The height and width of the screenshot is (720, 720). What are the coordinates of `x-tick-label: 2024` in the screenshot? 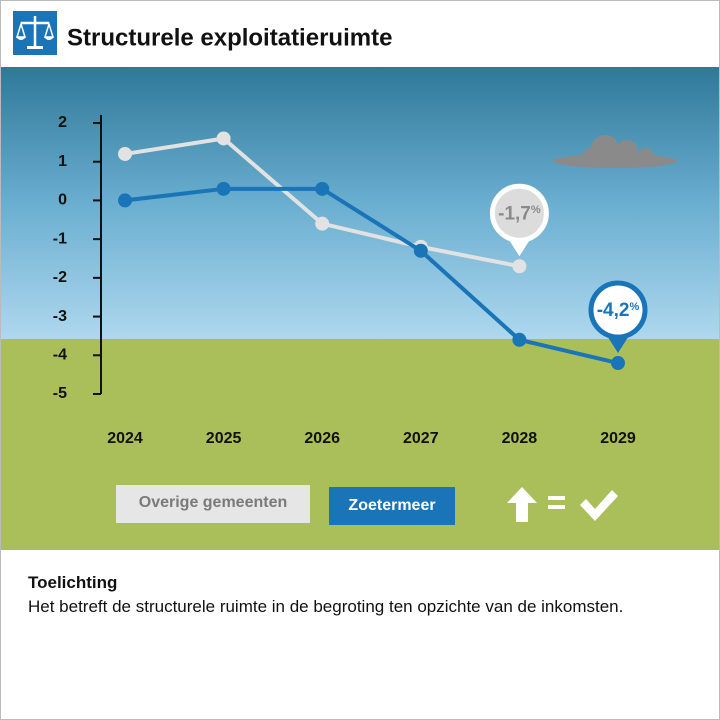 It's located at (125, 438).